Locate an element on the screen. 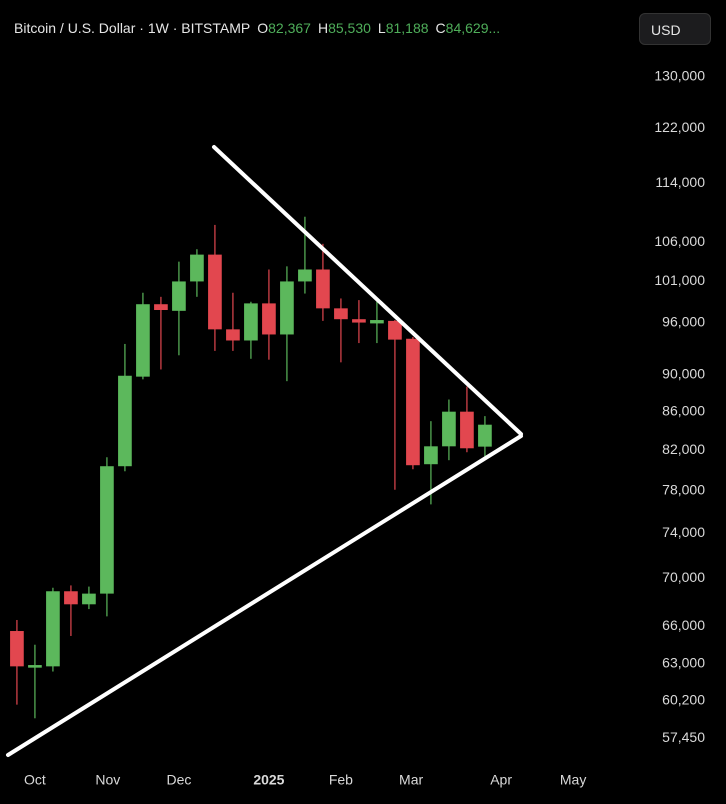  x-tick-label: May is located at coordinates (573, 780).